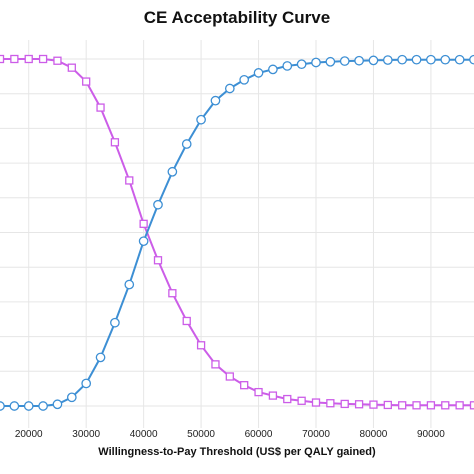 The image size is (474, 474). What do you see at coordinates (259, 434) in the screenshot?
I see `x-tick-label: 60000` at bounding box center [259, 434].